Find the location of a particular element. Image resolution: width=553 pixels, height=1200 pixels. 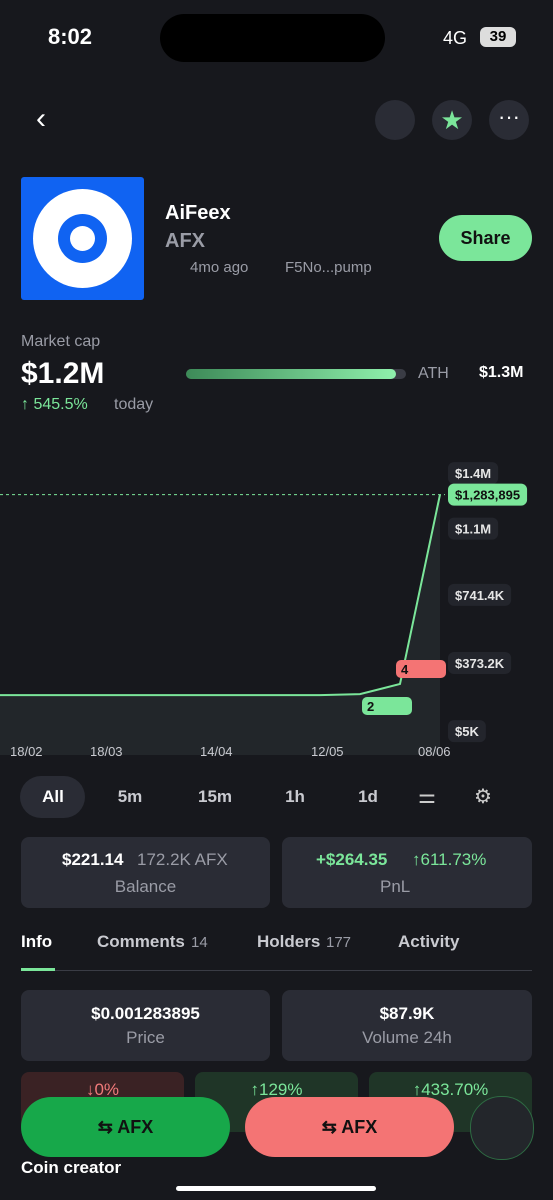

balance-amount: $221.14 is located at coordinates (93, 859).